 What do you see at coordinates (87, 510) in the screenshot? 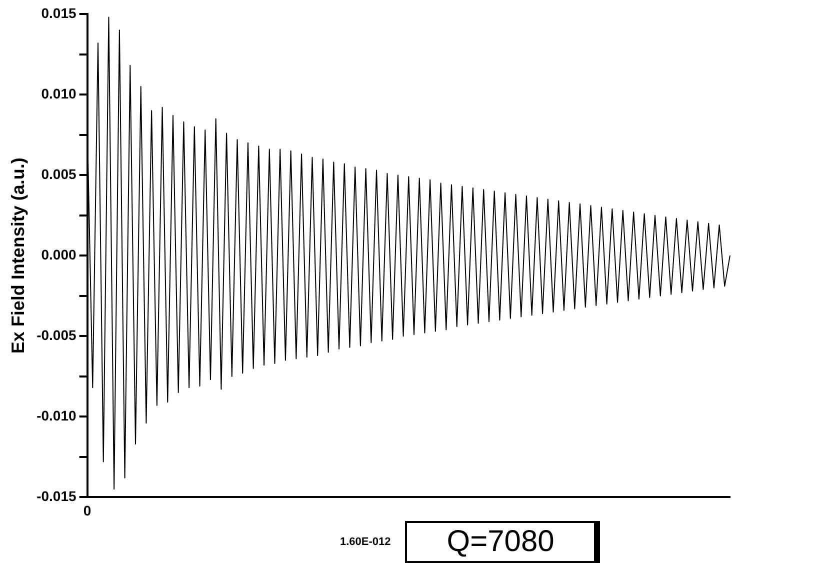
I see `x-tick-label: 0` at bounding box center [87, 510].